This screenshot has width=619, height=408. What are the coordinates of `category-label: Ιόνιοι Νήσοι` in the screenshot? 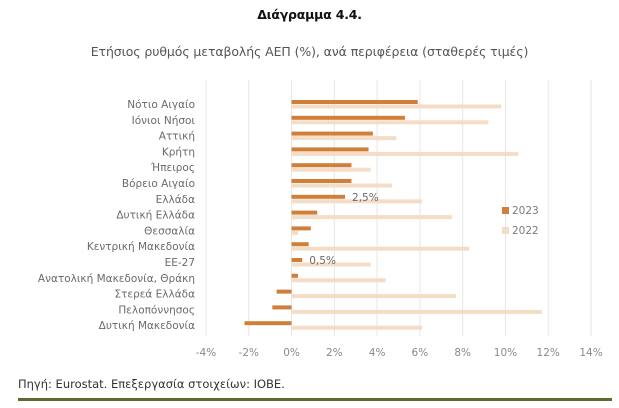 It's located at (164, 121).